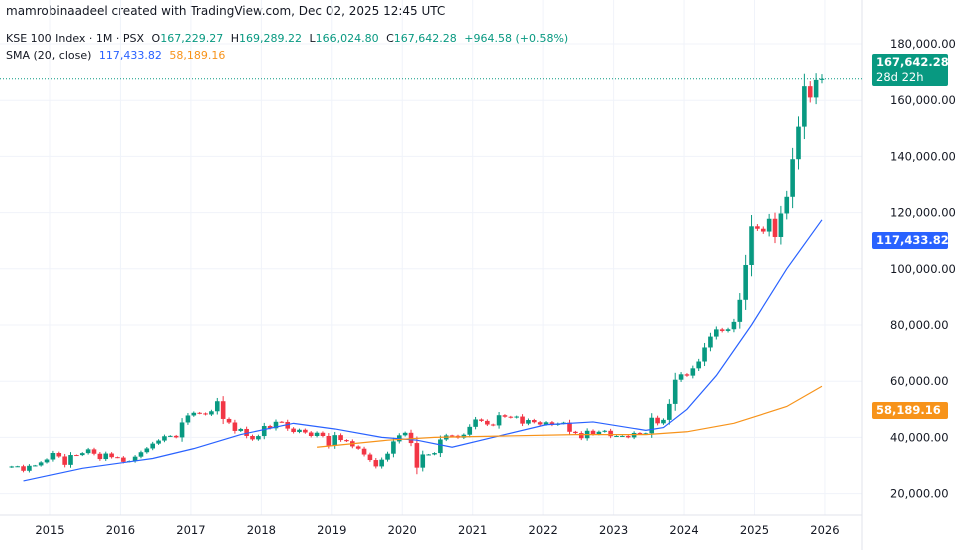 This screenshot has width=961, height=550. What do you see at coordinates (910, 410) in the screenshot?
I see `sma2-tag: 58,189.16` at bounding box center [910, 410].